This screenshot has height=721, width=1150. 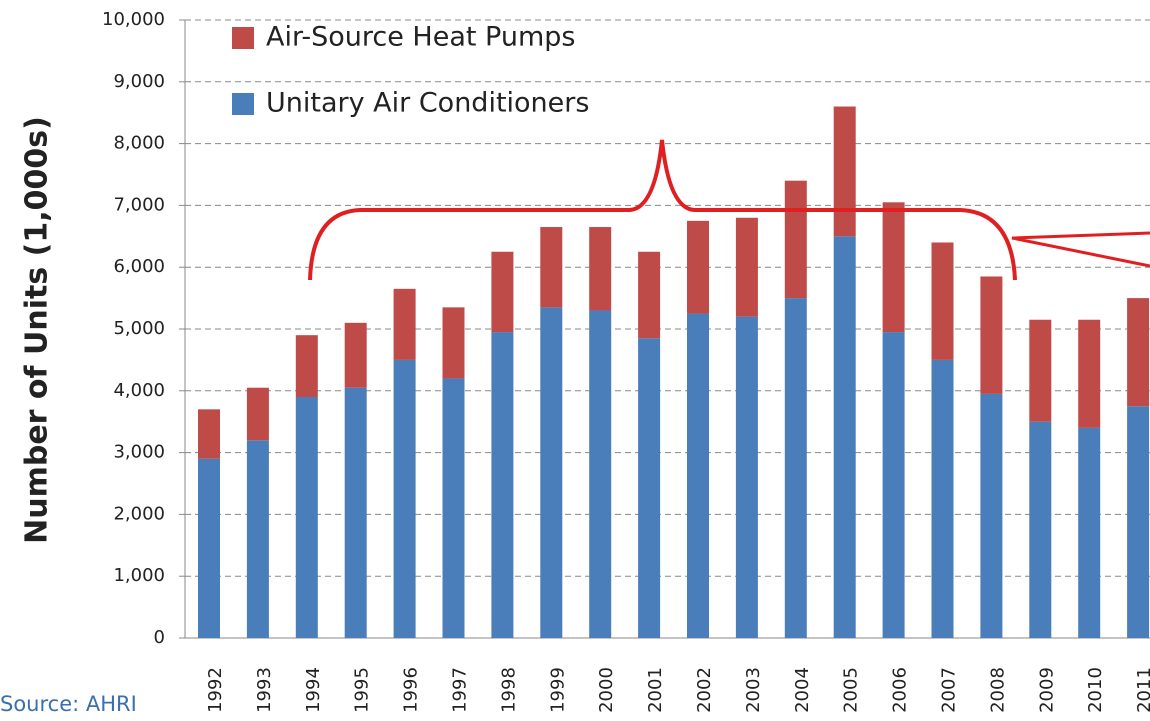 I want to click on x-tick-label: 1999, so click(x=557, y=690).